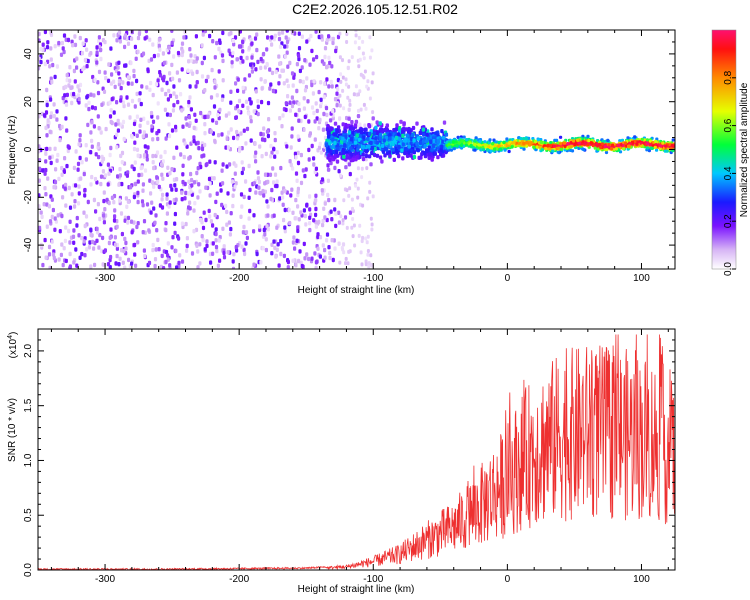 The height and width of the screenshot is (600, 750). I want to click on colorbar-label: Normalized spectral amplitude, so click(744, 149).